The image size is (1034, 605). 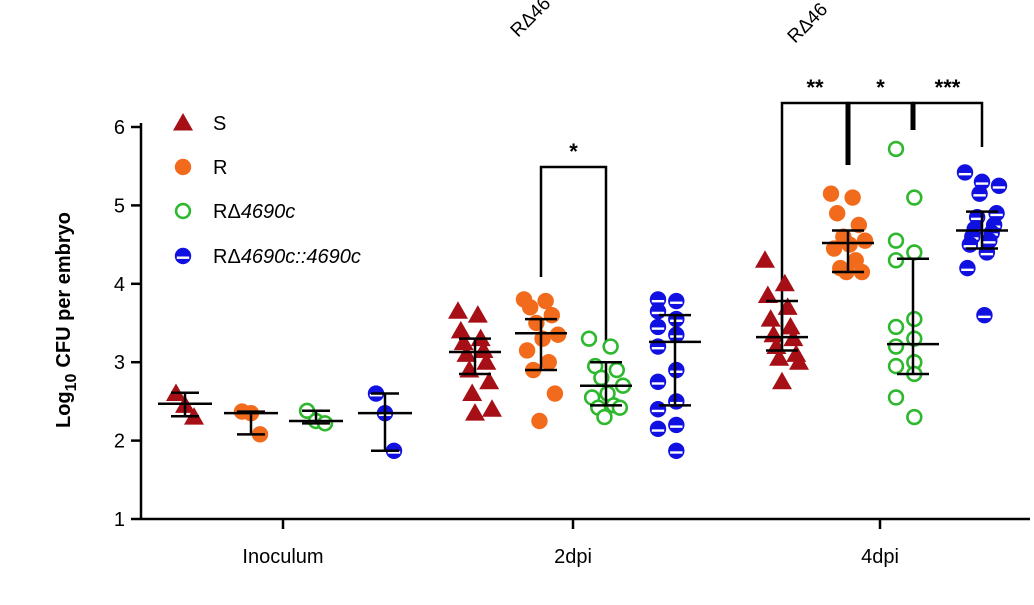 What do you see at coordinates (227, 212) in the screenshot?
I see `legend-label-prefix: RΔ` at bounding box center [227, 212].